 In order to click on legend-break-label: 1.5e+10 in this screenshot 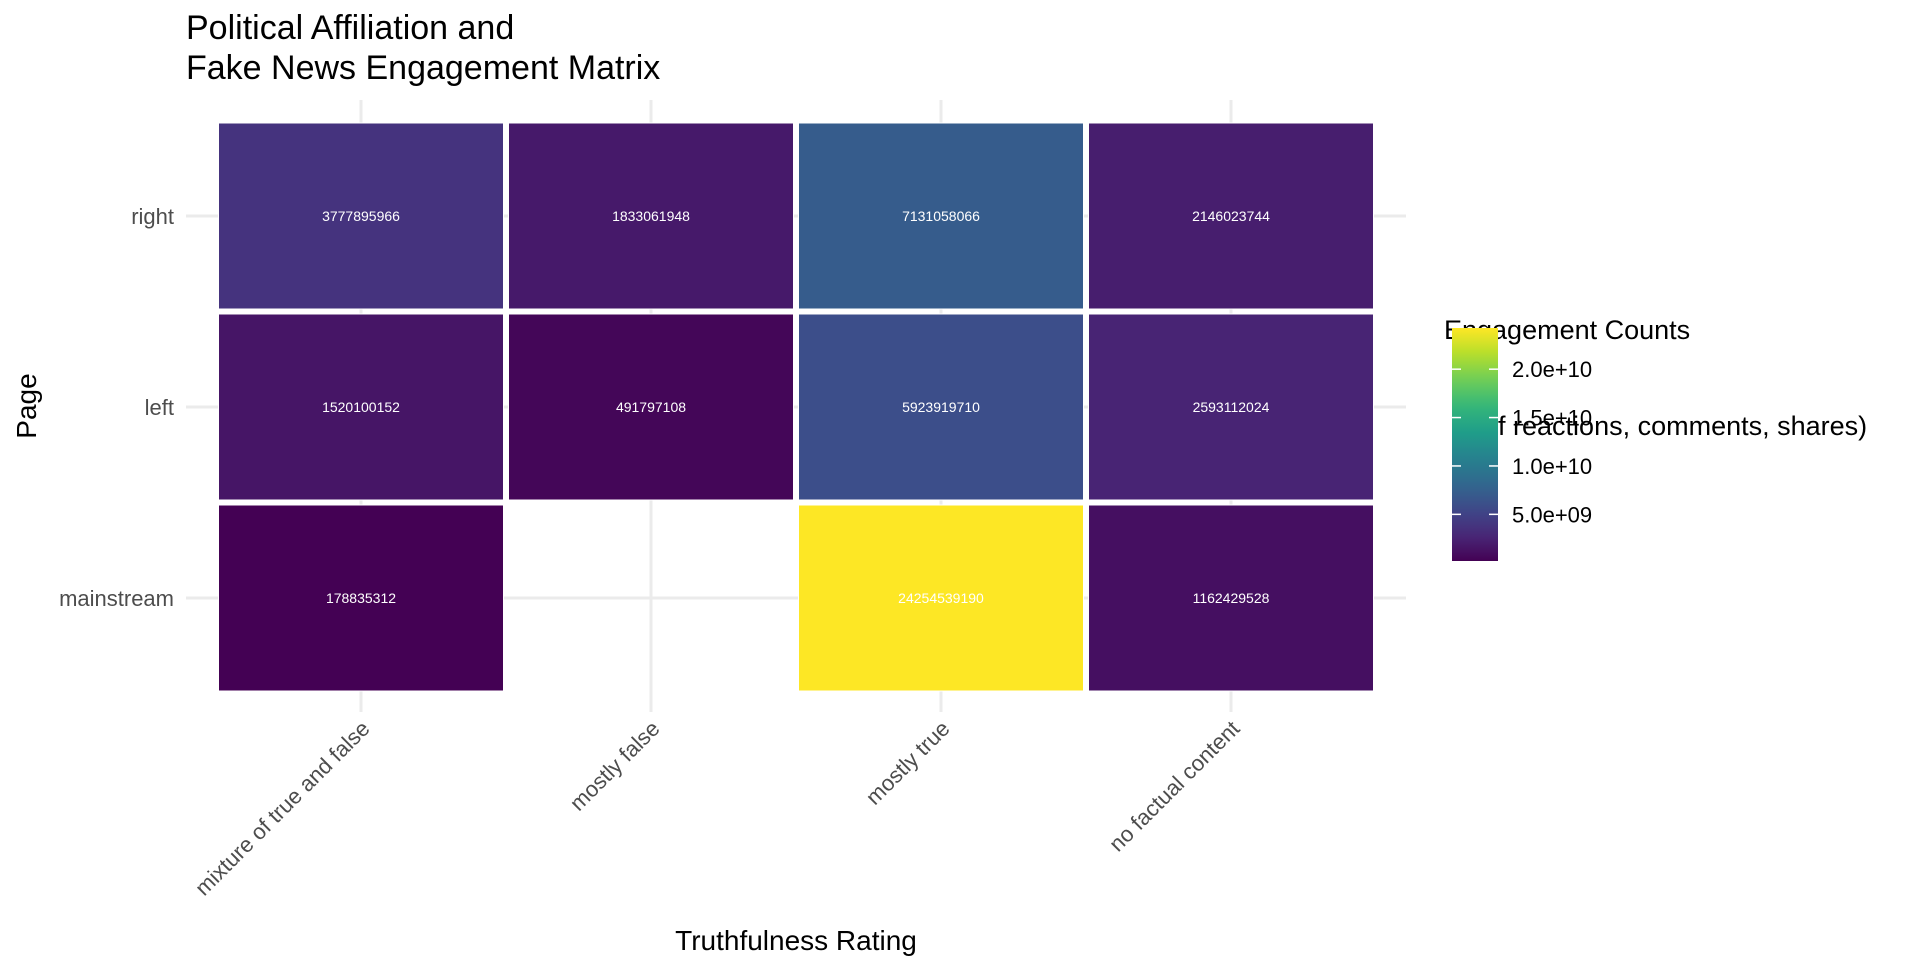, I will do `click(1552, 418)`.